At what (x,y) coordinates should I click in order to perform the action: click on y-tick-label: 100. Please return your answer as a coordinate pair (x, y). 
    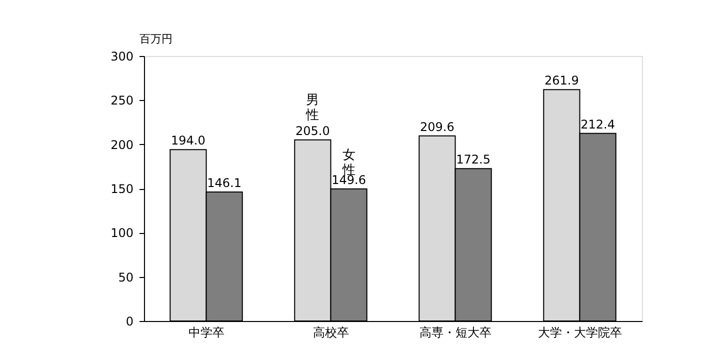
    Looking at the image, I should click on (122, 233).